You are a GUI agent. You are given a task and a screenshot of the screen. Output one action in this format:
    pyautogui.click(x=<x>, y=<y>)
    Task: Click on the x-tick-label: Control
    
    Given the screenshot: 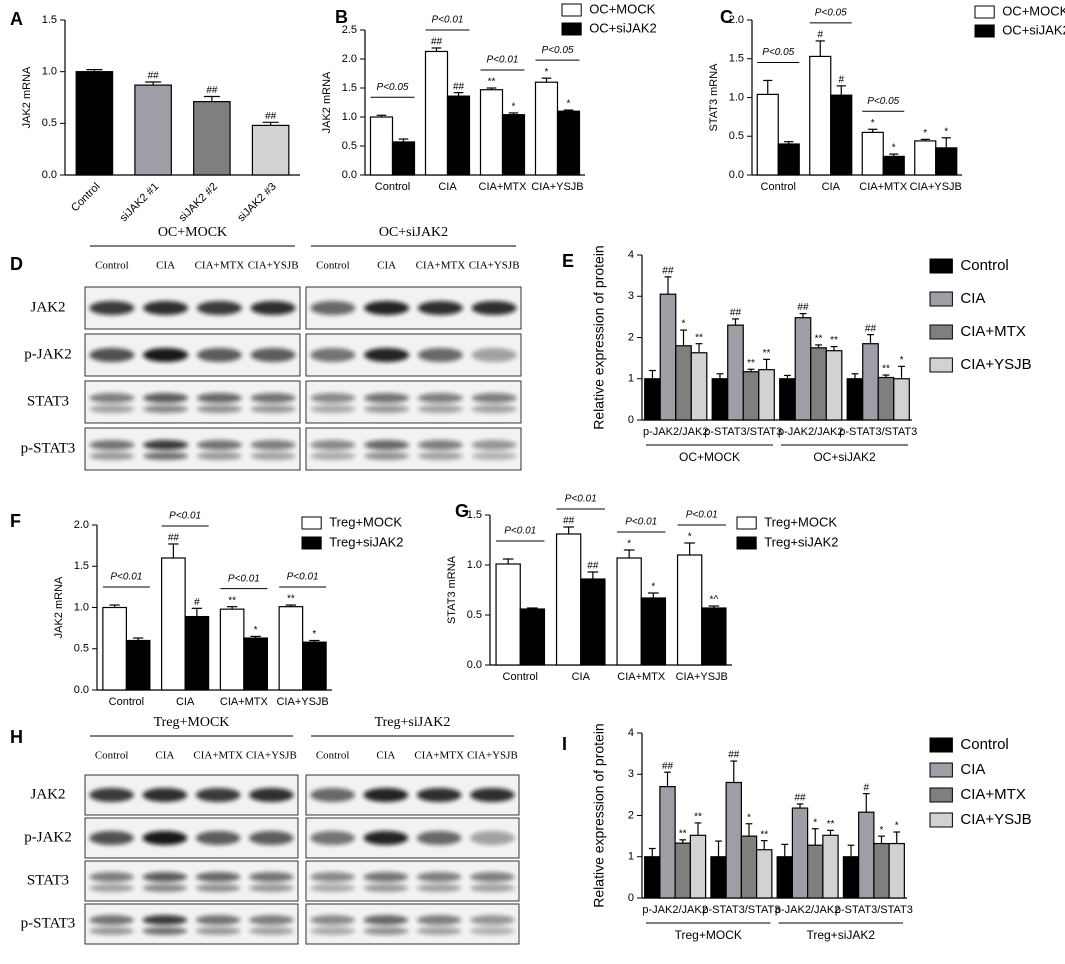 What is the action you would take?
    pyautogui.click(x=392, y=187)
    